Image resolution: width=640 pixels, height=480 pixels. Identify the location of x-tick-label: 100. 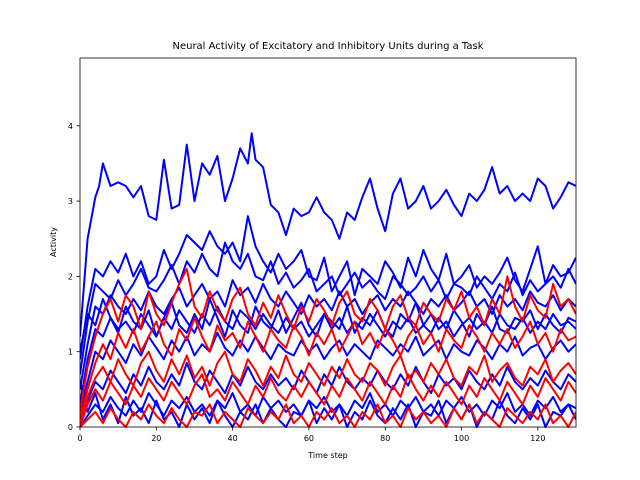
(461, 438).